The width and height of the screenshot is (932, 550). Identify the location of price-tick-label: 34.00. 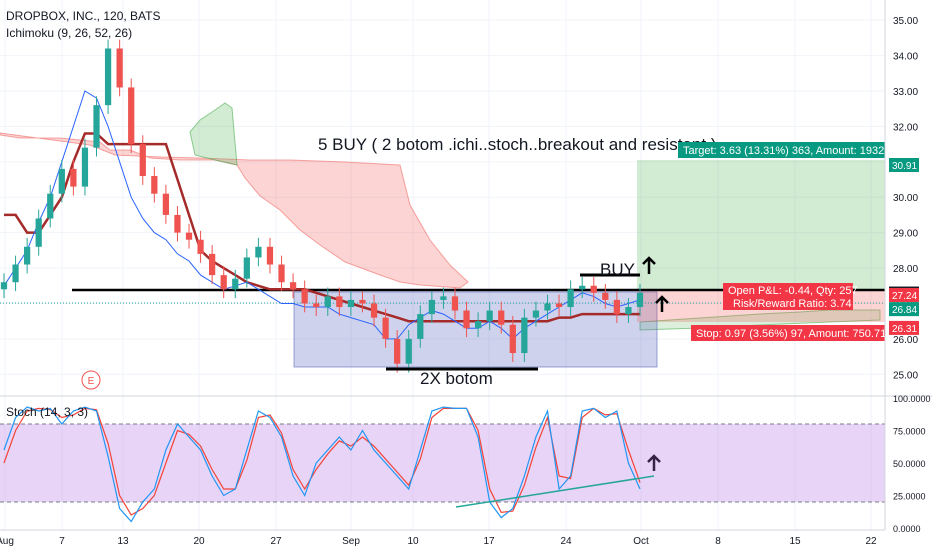
(905, 57).